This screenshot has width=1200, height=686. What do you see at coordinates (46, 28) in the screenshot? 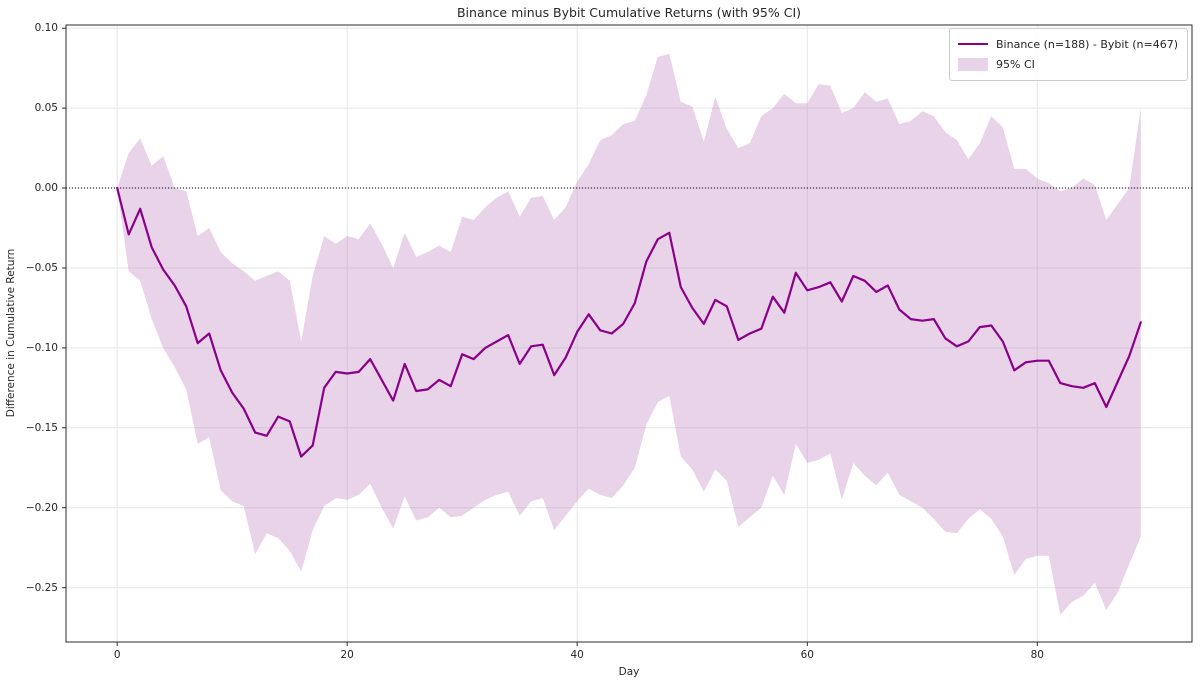
I see `y-tick-label: 0.10` at bounding box center [46, 28].